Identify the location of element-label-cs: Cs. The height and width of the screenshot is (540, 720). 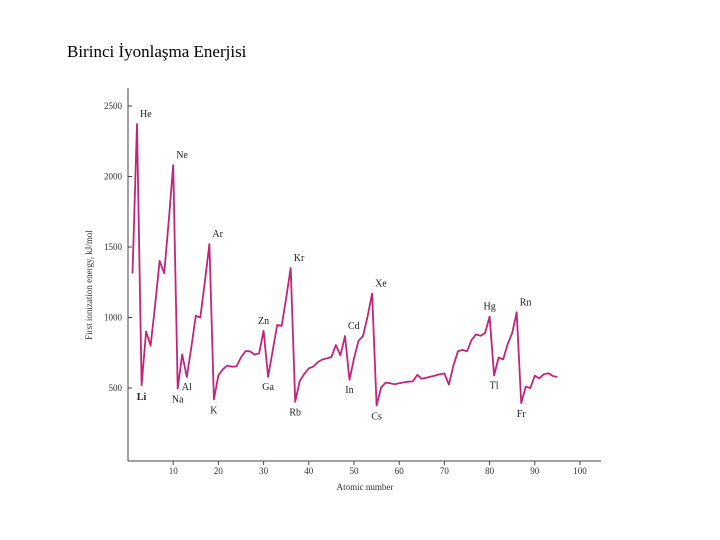
(376, 416).